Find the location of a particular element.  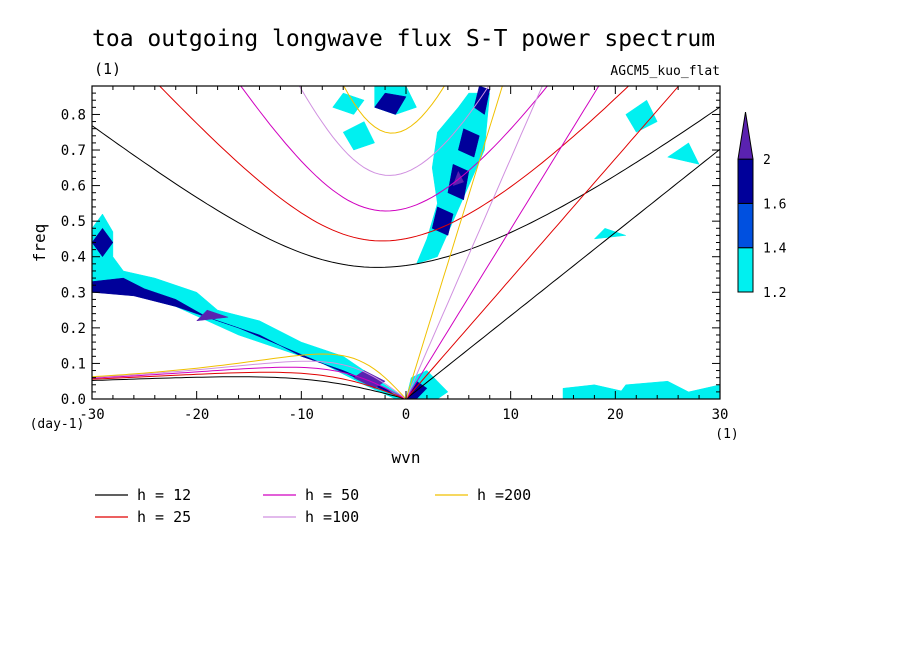

colorbar: 1.2 1.4 1.6 2 is located at coordinates (762, 206).